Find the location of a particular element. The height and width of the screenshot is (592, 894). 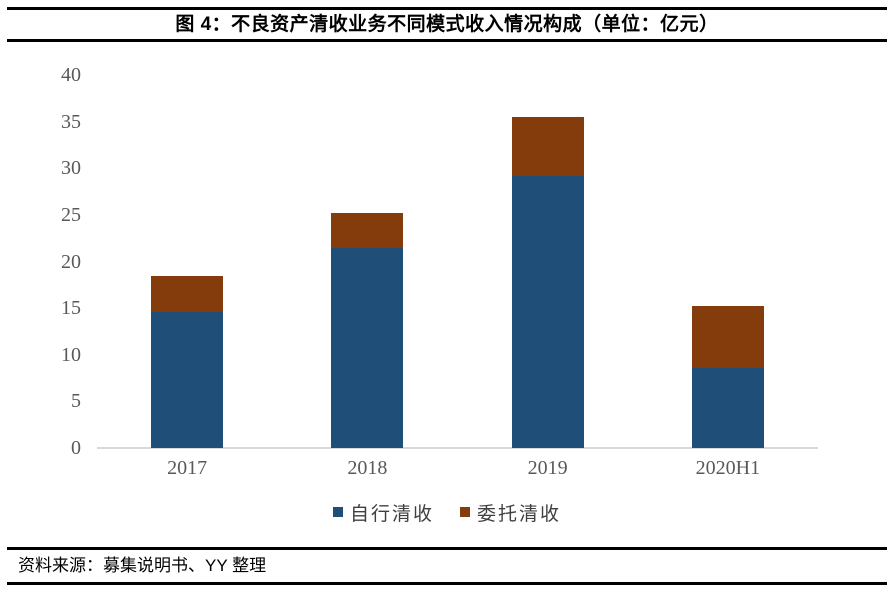

bar-segment-2020H1-委托清收 is located at coordinates (727, 337).